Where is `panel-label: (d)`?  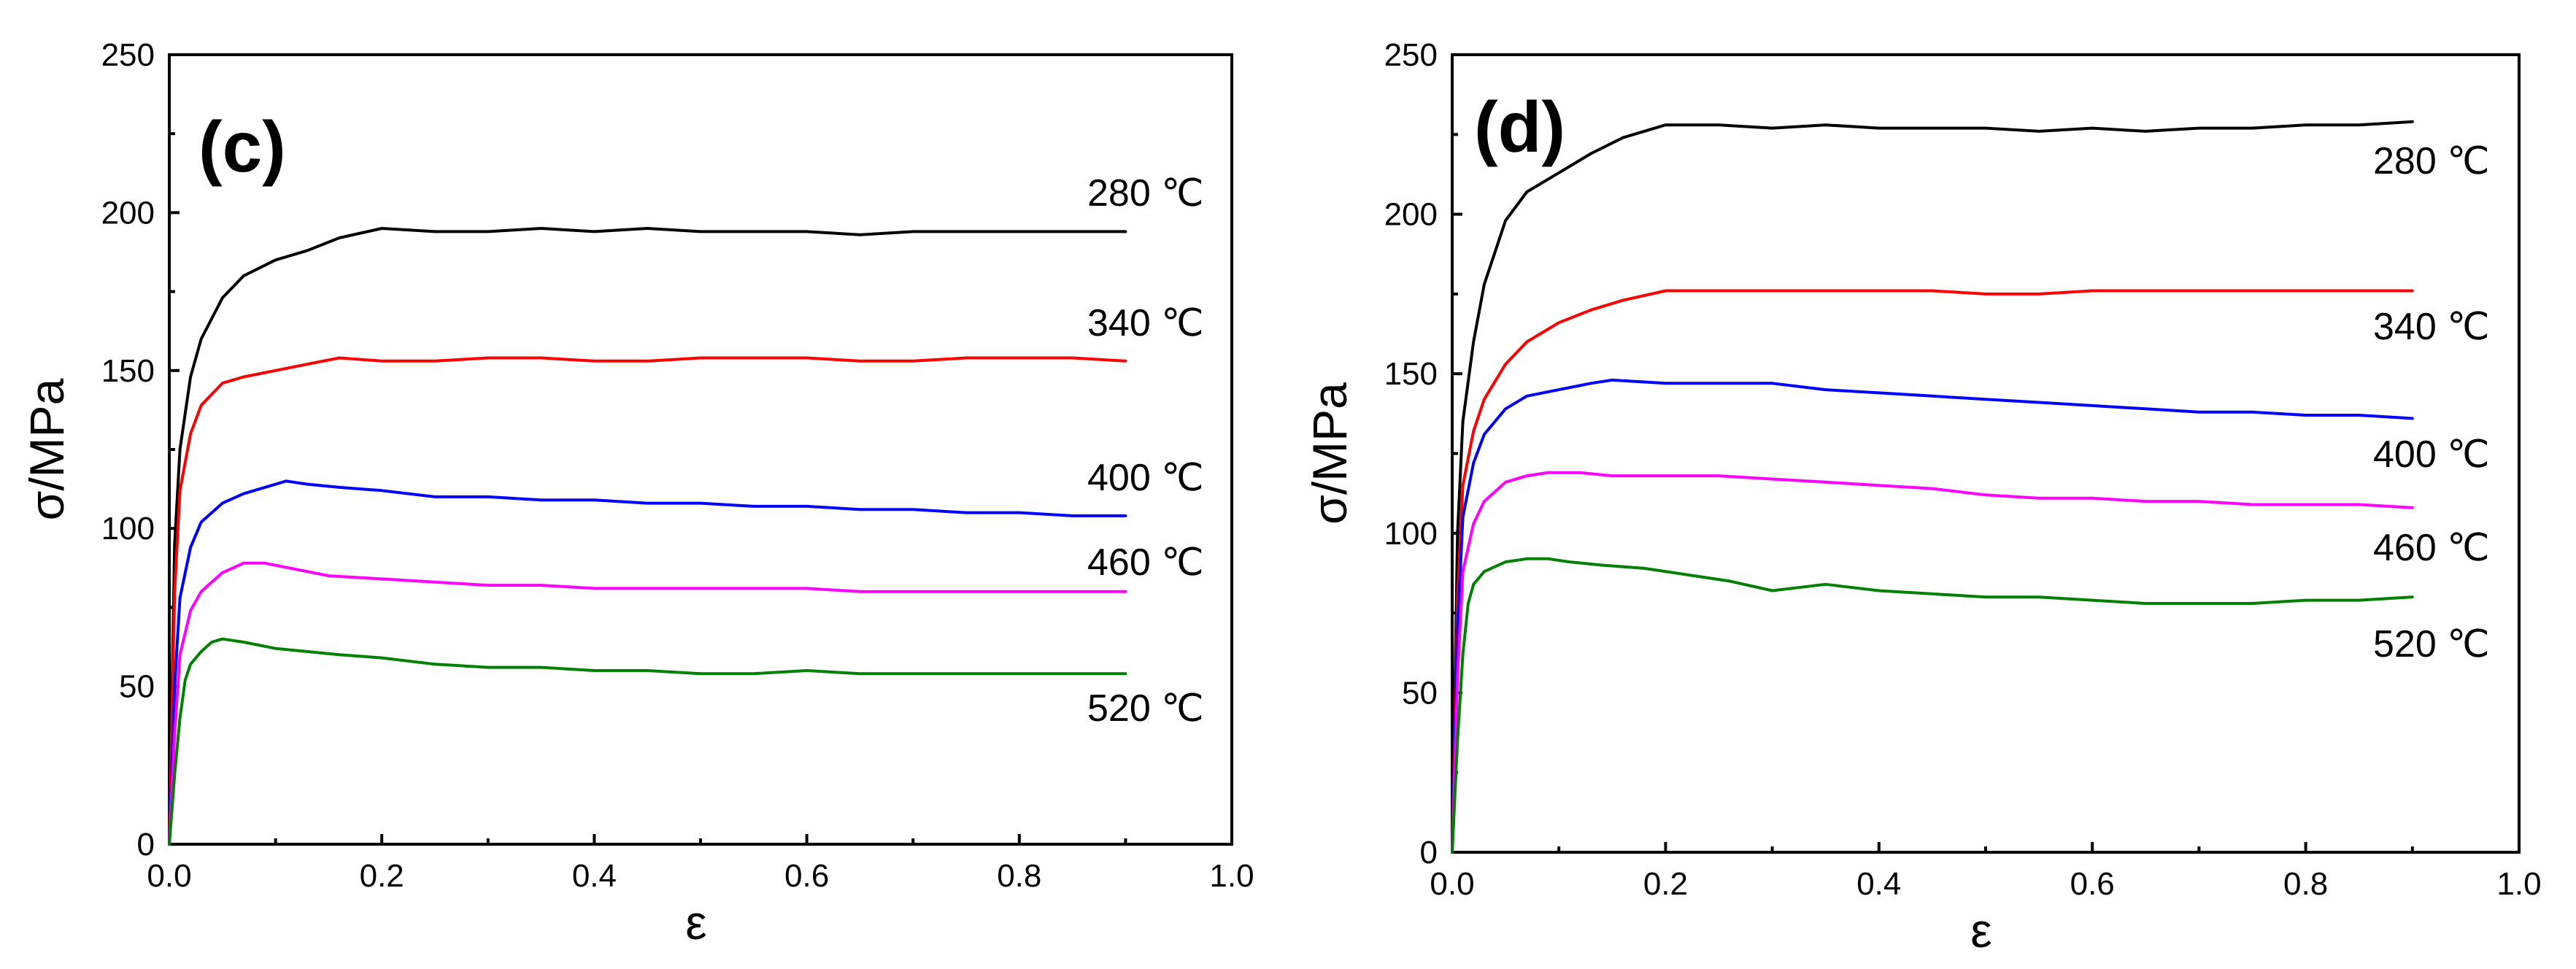
panel-label: (d) is located at coordinates (1519, 127).